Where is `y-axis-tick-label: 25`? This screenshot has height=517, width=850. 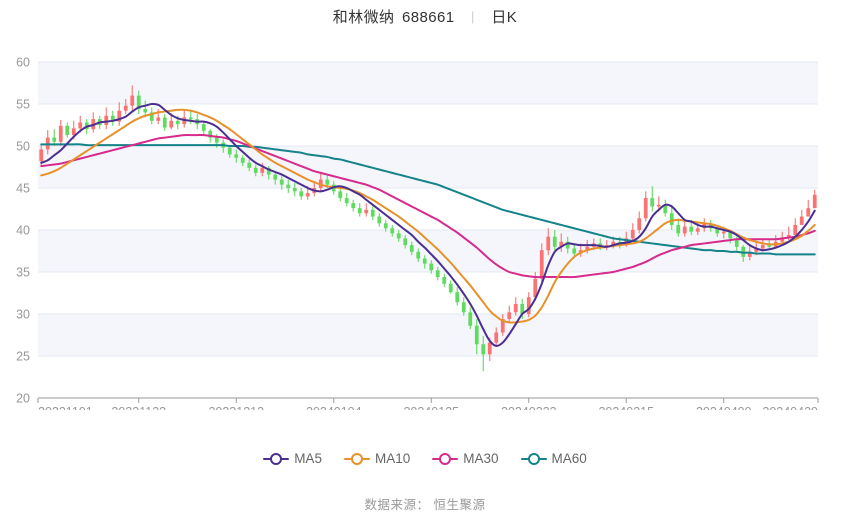
y-axis-tick-label: 25 is located at coordinates (23, 357).